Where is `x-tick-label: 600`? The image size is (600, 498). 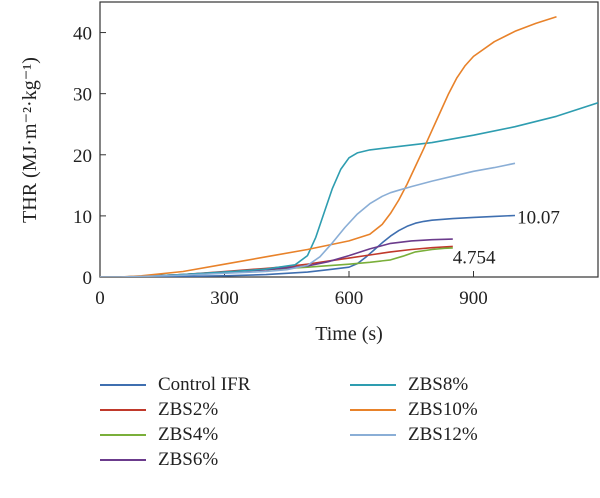 x-tick-label: 600 is located at coordinates (349, 298).